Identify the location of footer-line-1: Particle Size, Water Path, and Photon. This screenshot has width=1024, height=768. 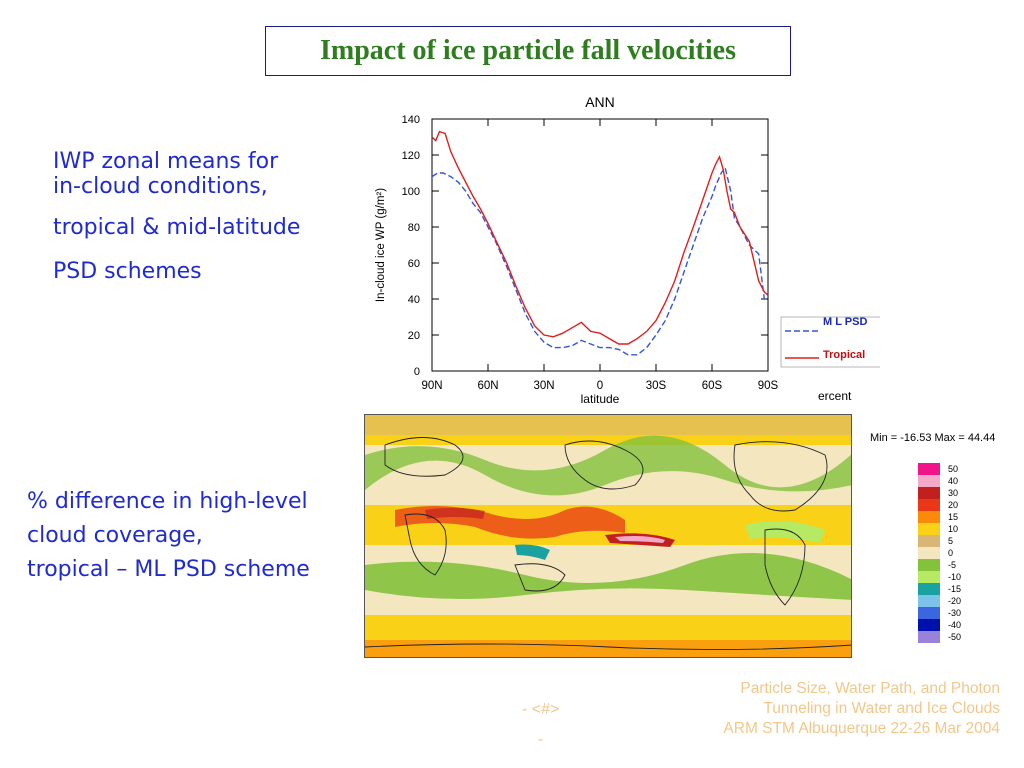
(870, 688).